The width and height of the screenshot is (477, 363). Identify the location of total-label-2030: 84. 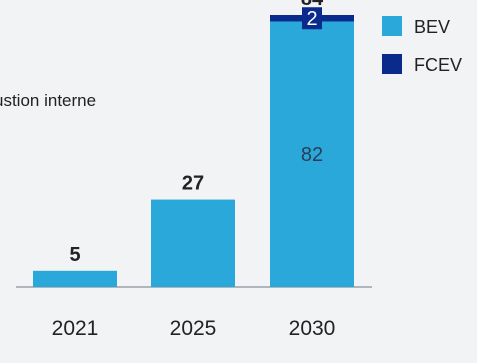
(312, 5).